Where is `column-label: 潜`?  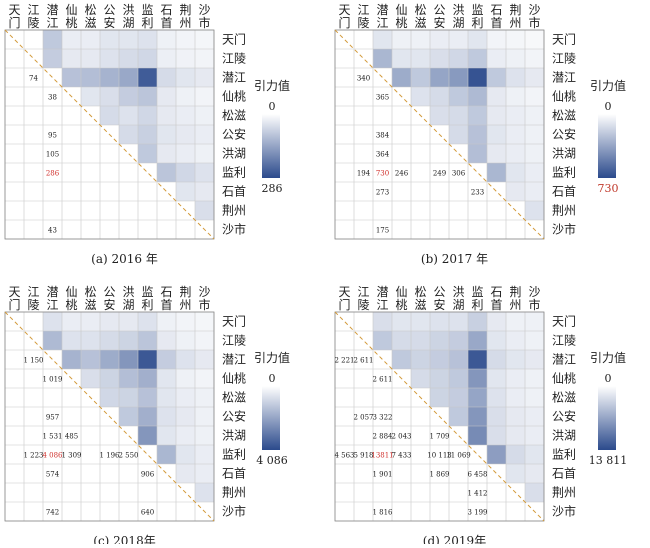
column-label: 潜 is located at coordinates (382, 10).